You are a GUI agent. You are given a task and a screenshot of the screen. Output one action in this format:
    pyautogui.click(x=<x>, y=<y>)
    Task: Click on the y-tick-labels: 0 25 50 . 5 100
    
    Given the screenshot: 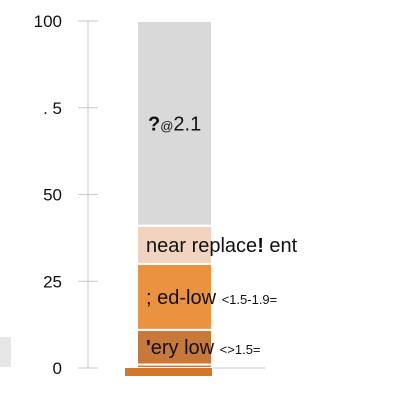 What is the action you would take?
    pyautogui.click(x=48, y=195)
    